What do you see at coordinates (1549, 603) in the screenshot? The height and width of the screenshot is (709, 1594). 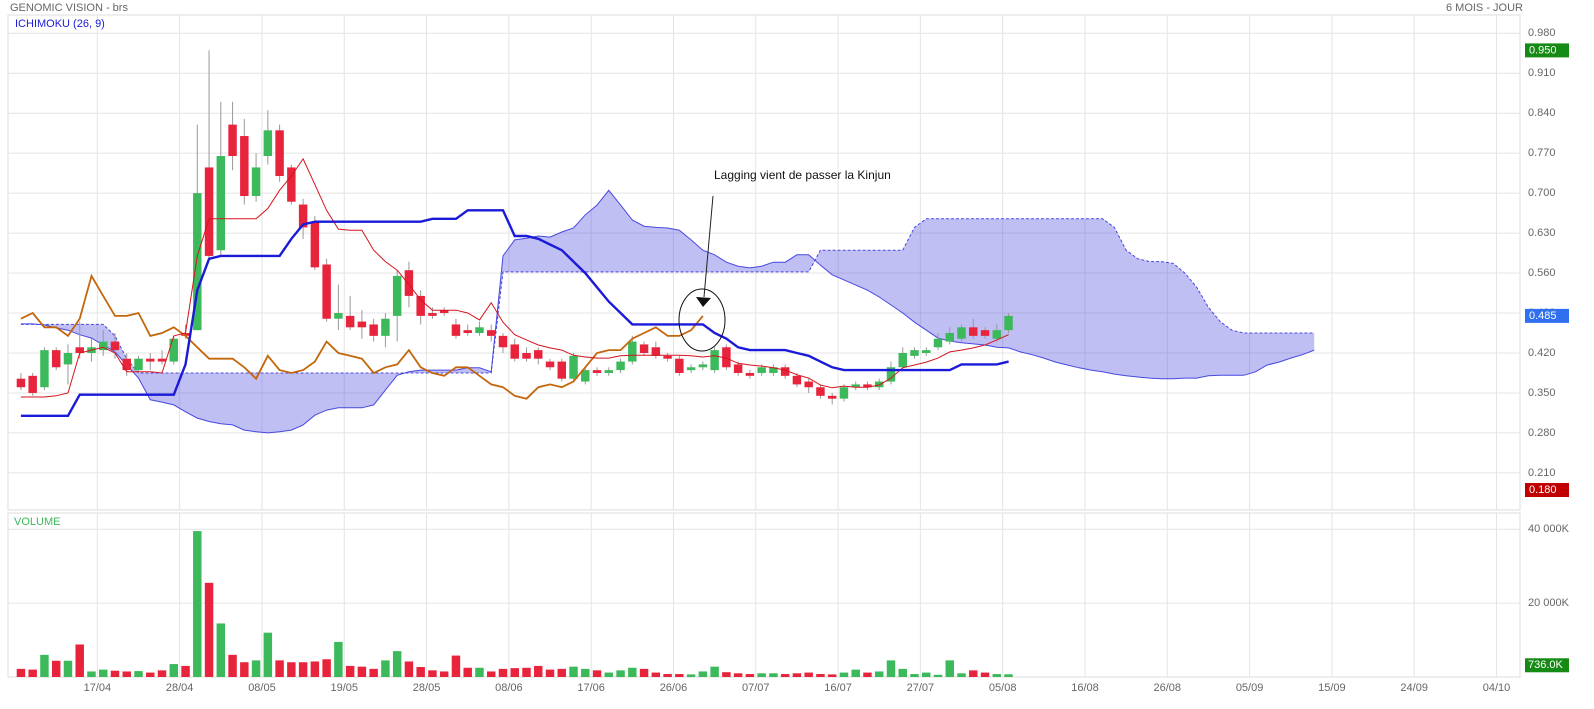 I see `y-tick-label: 20 000K` at bounding box center [1549, 603].